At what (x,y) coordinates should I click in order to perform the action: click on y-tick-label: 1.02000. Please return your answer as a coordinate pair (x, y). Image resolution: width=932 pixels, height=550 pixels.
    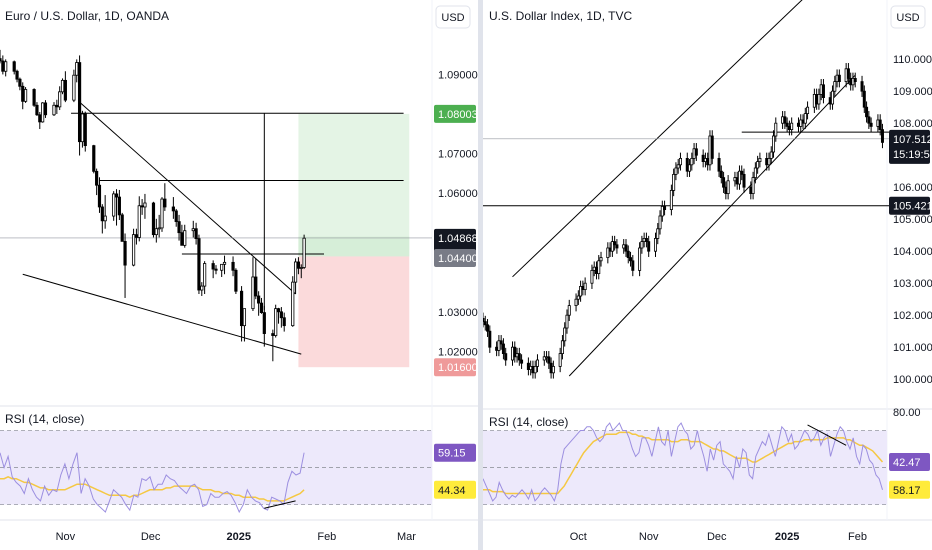
    Looking at the image, I should click on (458, 352).